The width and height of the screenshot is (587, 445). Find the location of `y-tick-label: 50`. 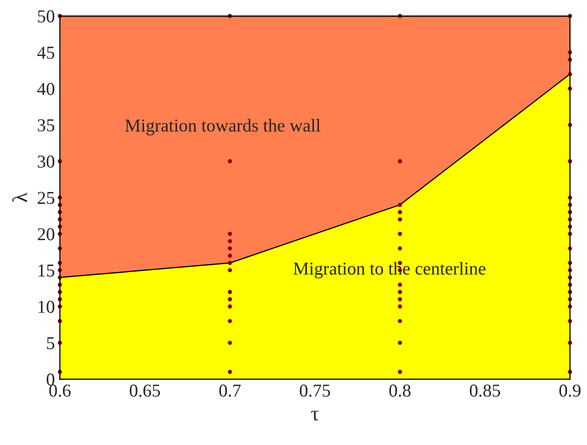

y-tick-label: 50 is located at coordinates (46, 16).